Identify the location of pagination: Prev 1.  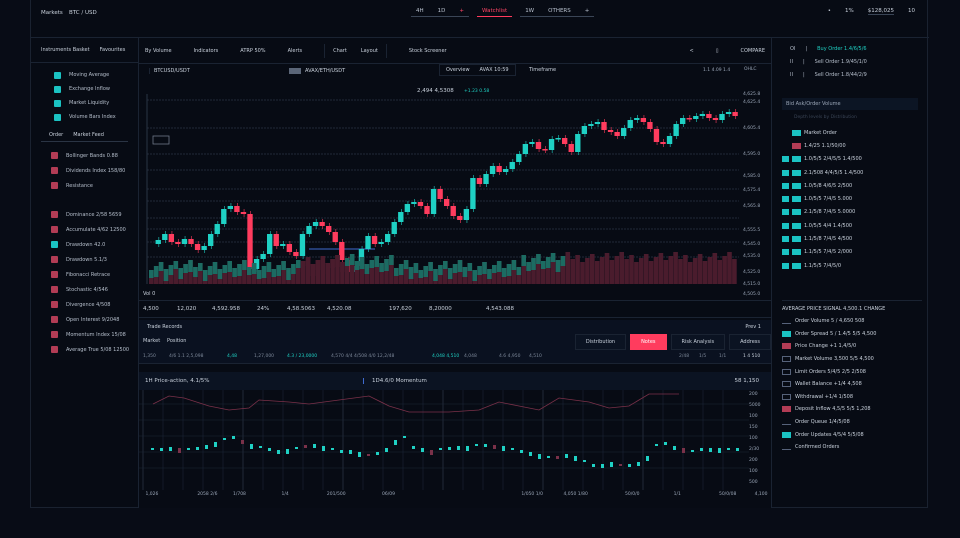
(753, 327).